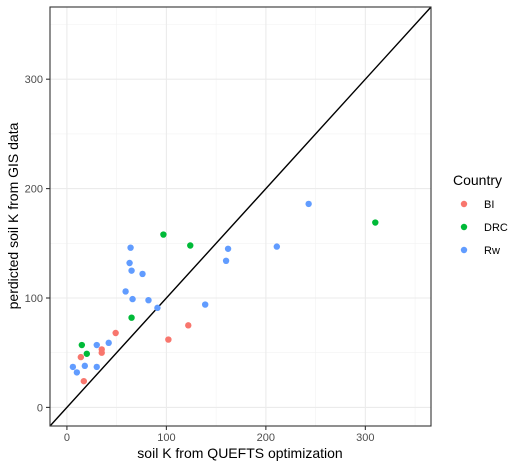 This screenshot has height=473, width=524. What do you see at coordinates (464, 227) in the screenshot?
I see `legend-key-drc` at bounding box center [464, 227].